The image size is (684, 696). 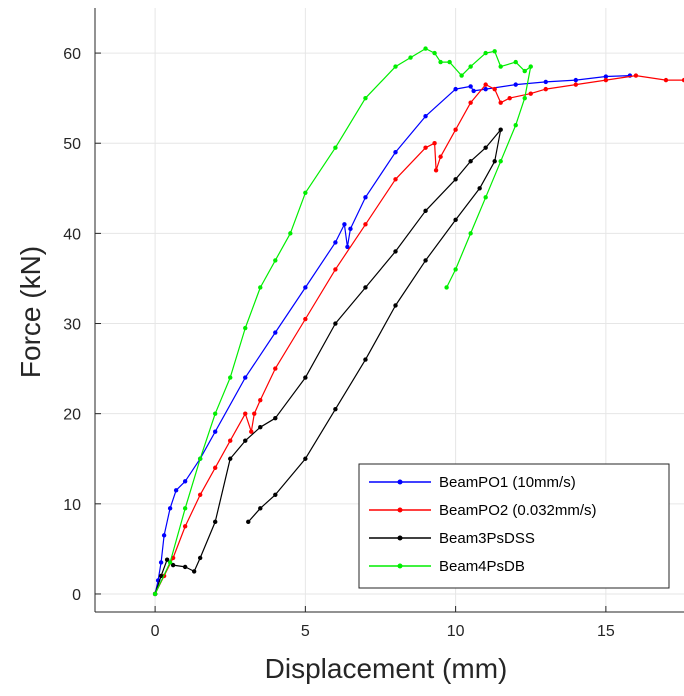 What do you see at coordinates (482, 566) in the screenshot?
I see `legend-entry-label: Beam4PsDB` at bounding box center [482, 566].